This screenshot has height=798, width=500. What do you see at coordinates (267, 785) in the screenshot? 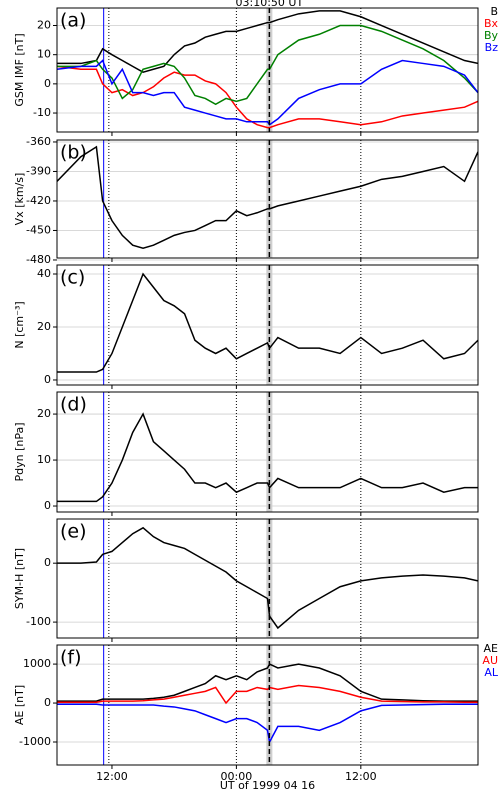
I see `x-axis-label: UT of 1999 04 16` at bounding box center [267, 785].